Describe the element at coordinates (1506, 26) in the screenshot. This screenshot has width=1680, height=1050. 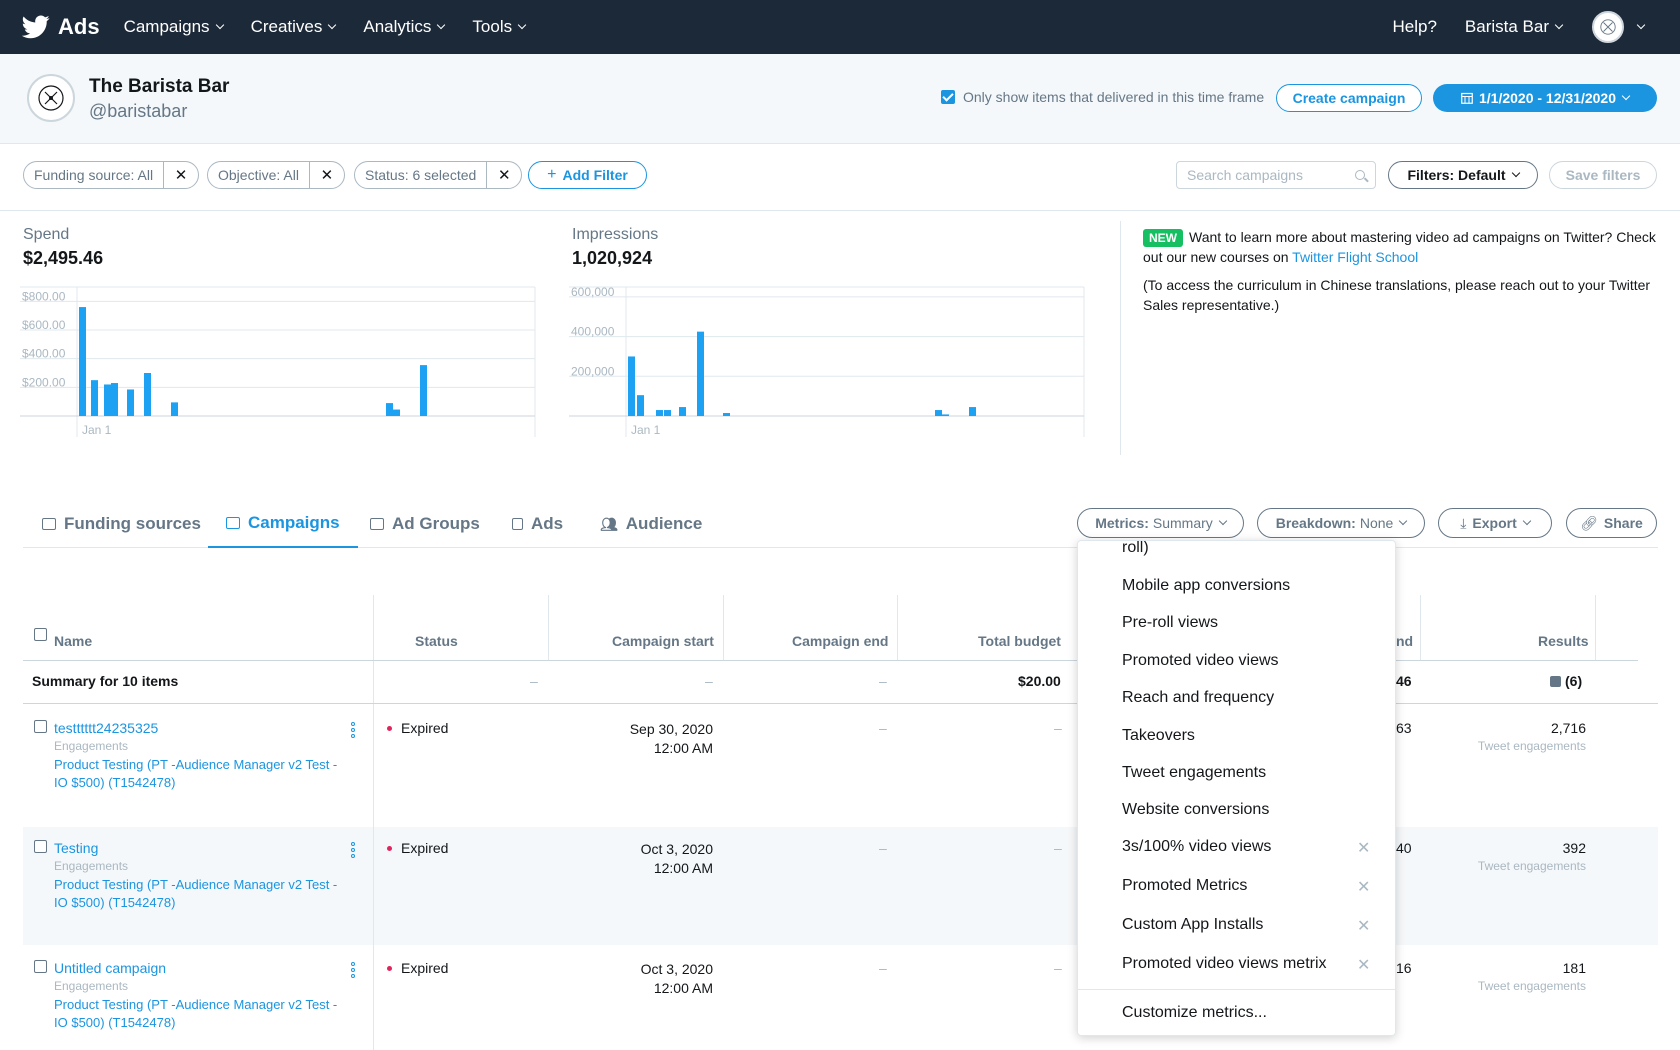
I see `account-switcher-label: Barista Bar` at that location.